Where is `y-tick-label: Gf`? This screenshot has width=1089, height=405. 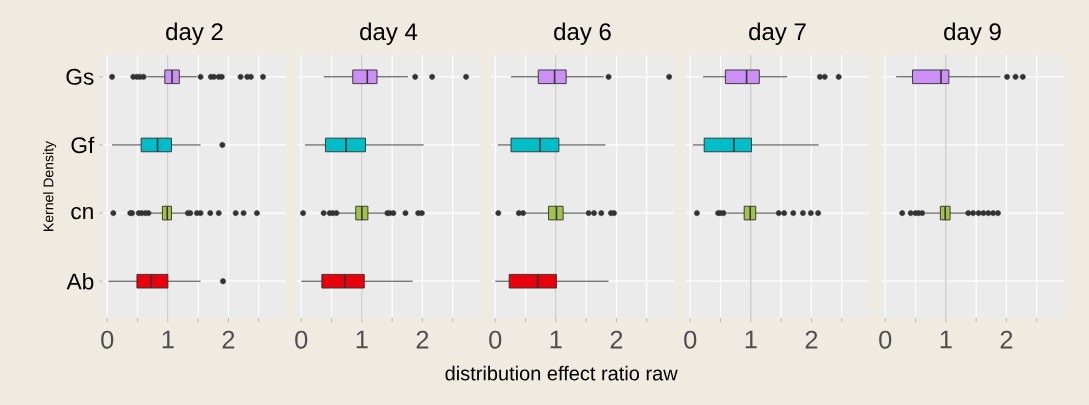 y-tick-label: Gf is located at coordinates (83, 145).